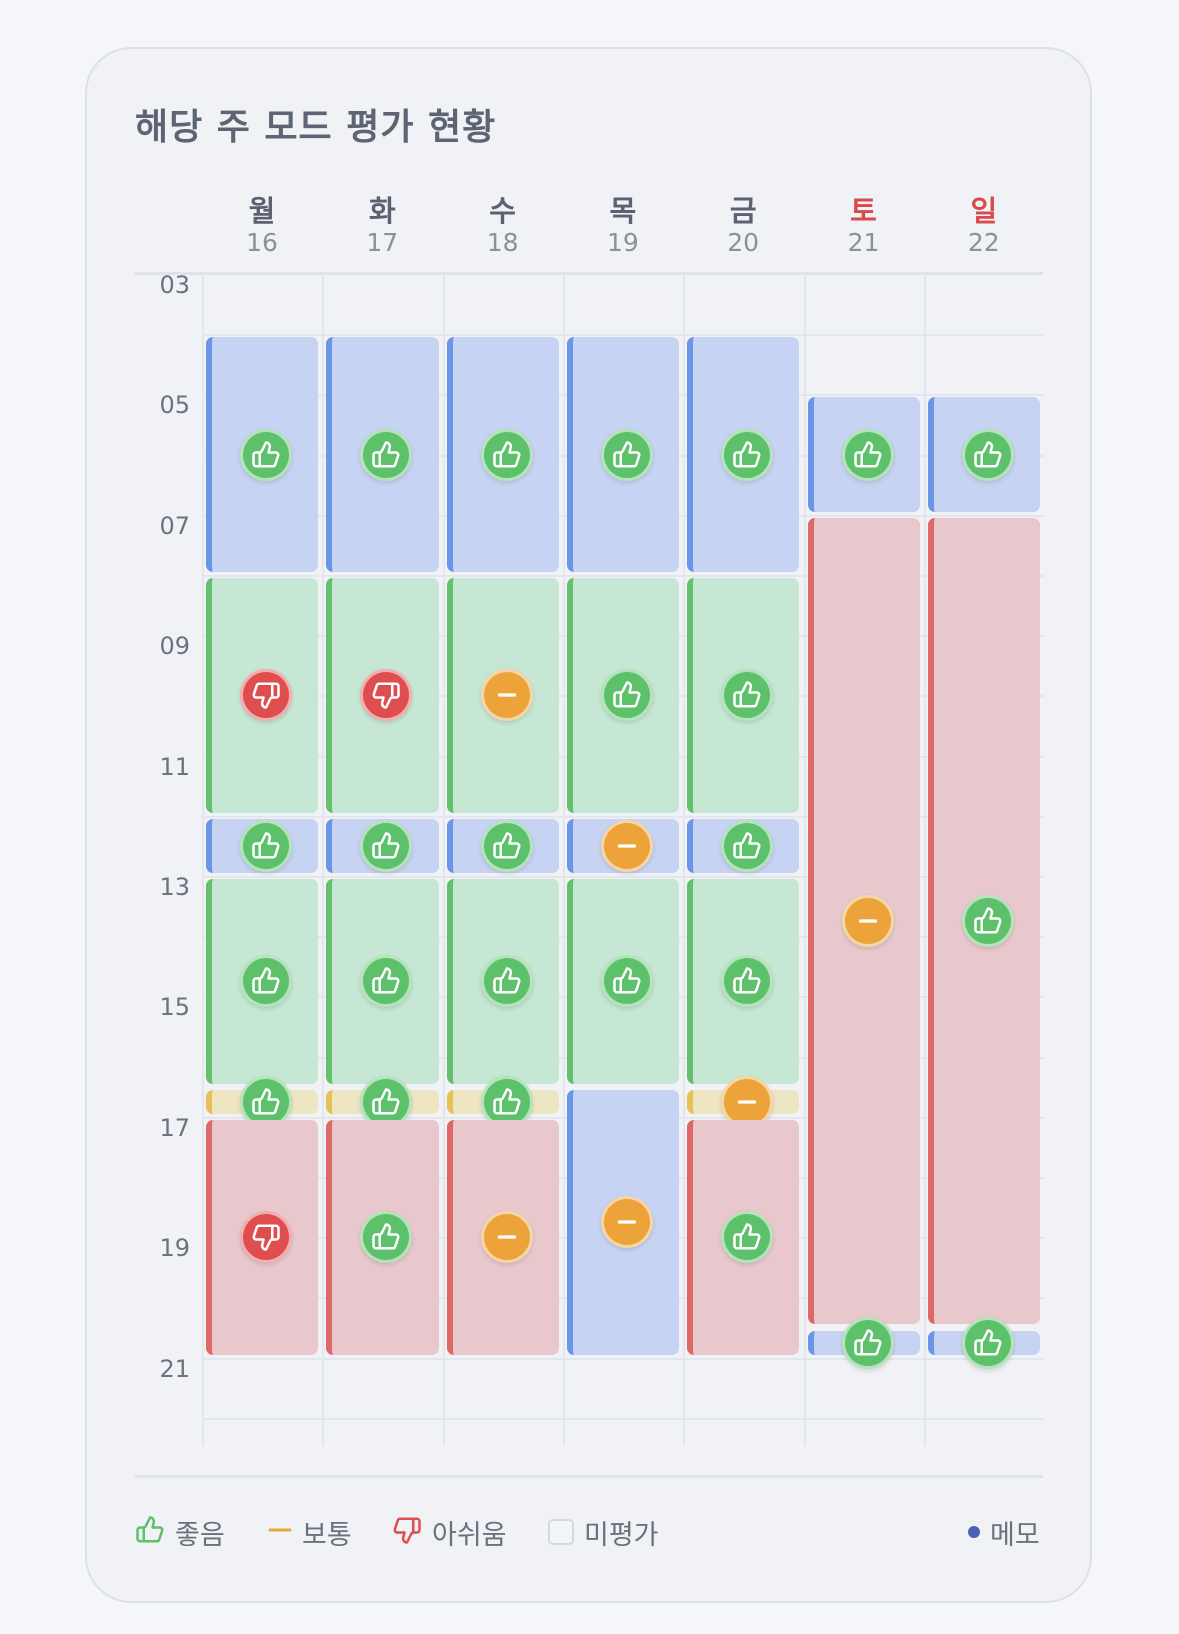 The height and width of the screenshot is (1634, 1179). What do you see at coordinates (561, 1532) in the screenshot?
I see `empty-box-icon` at bounding box center [561, 1532].